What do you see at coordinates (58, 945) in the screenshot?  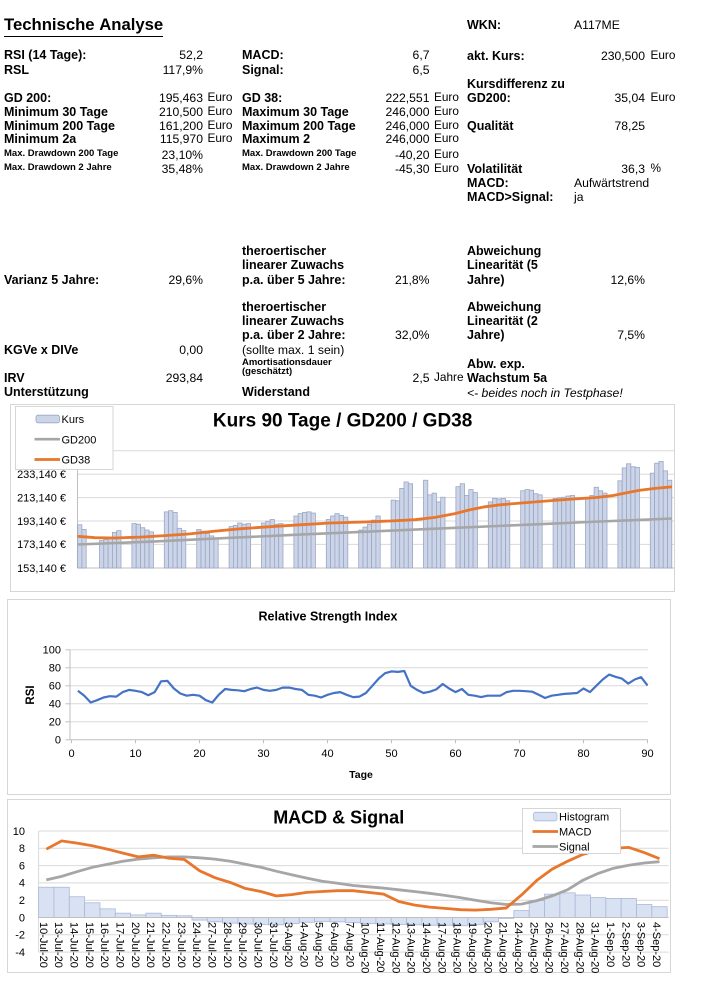 I see `svg-text: 13-Jul-20` at bounding box center [58, 945].